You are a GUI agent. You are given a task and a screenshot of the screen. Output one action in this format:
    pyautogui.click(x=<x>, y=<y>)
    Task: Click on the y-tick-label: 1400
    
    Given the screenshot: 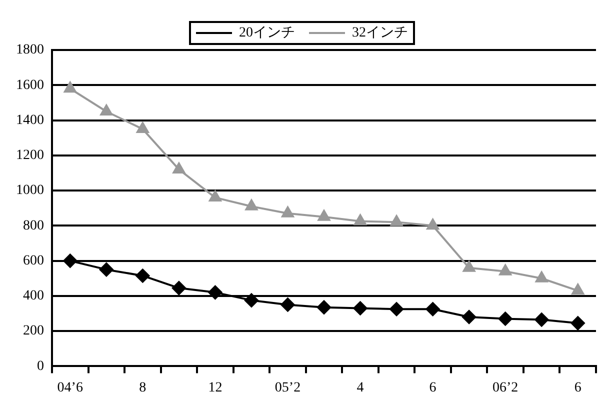 What is the action you would take?
    pyautogui.click(x=30, y=120)
    